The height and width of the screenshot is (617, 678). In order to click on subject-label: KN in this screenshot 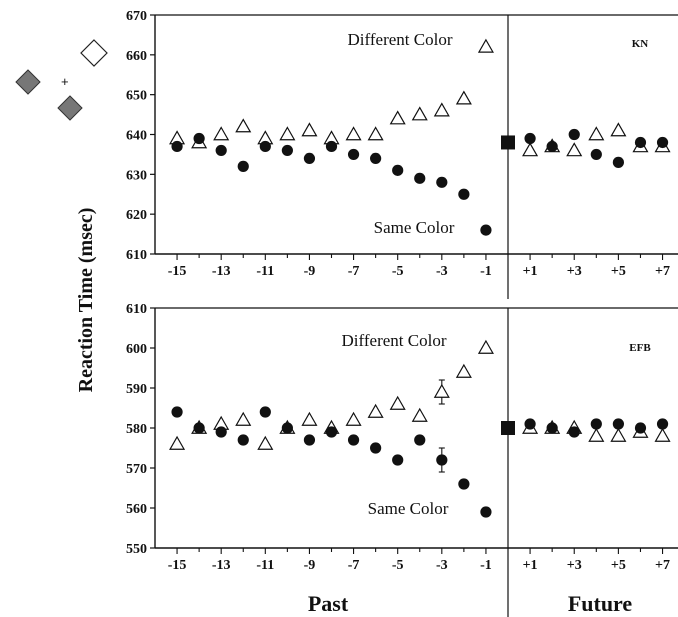, I will do `click(640, 44)`.